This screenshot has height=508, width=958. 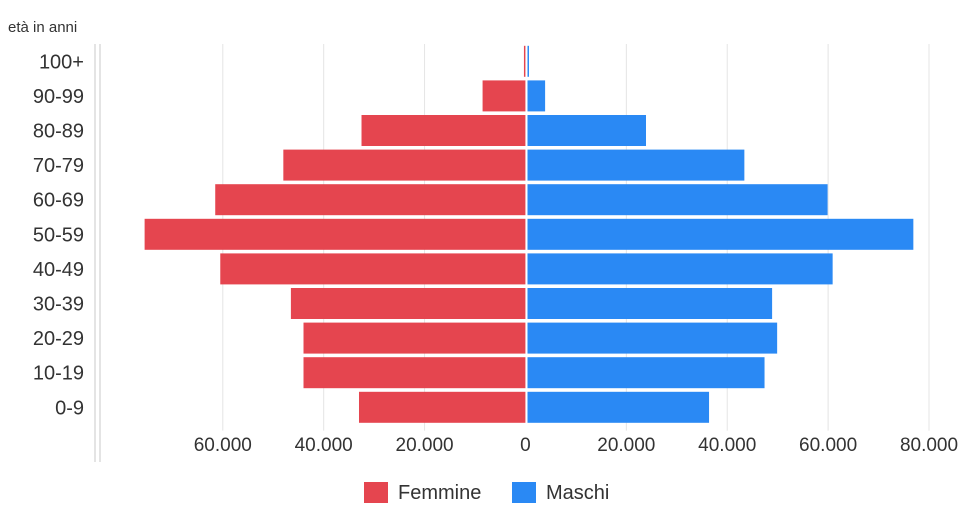 I want to click on bar-femmine-100+, so click(x=524, y=61).